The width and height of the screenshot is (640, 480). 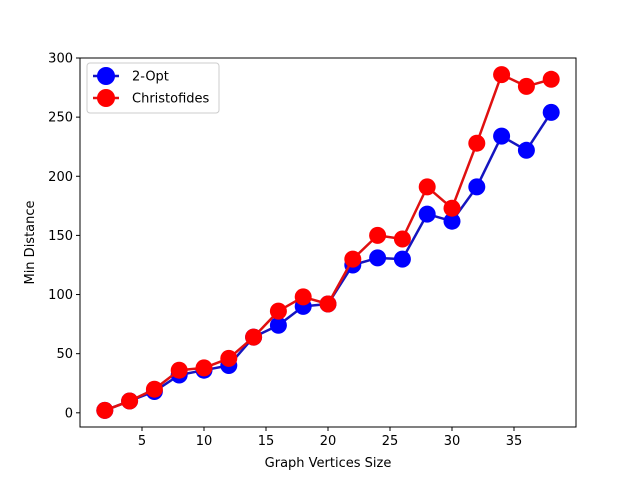 I want to click on x-axis: 5 10 15 20 25 30 35, so click(x=330, y=438).